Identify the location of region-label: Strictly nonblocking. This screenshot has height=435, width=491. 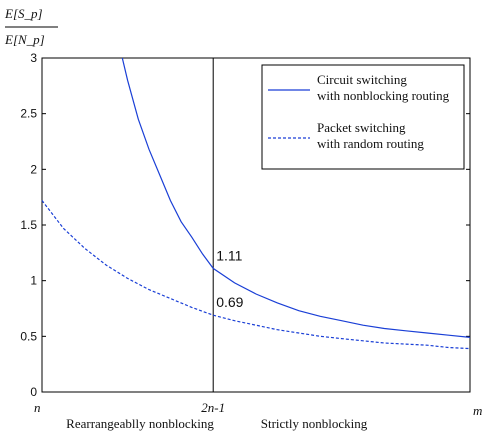
(314, 423).